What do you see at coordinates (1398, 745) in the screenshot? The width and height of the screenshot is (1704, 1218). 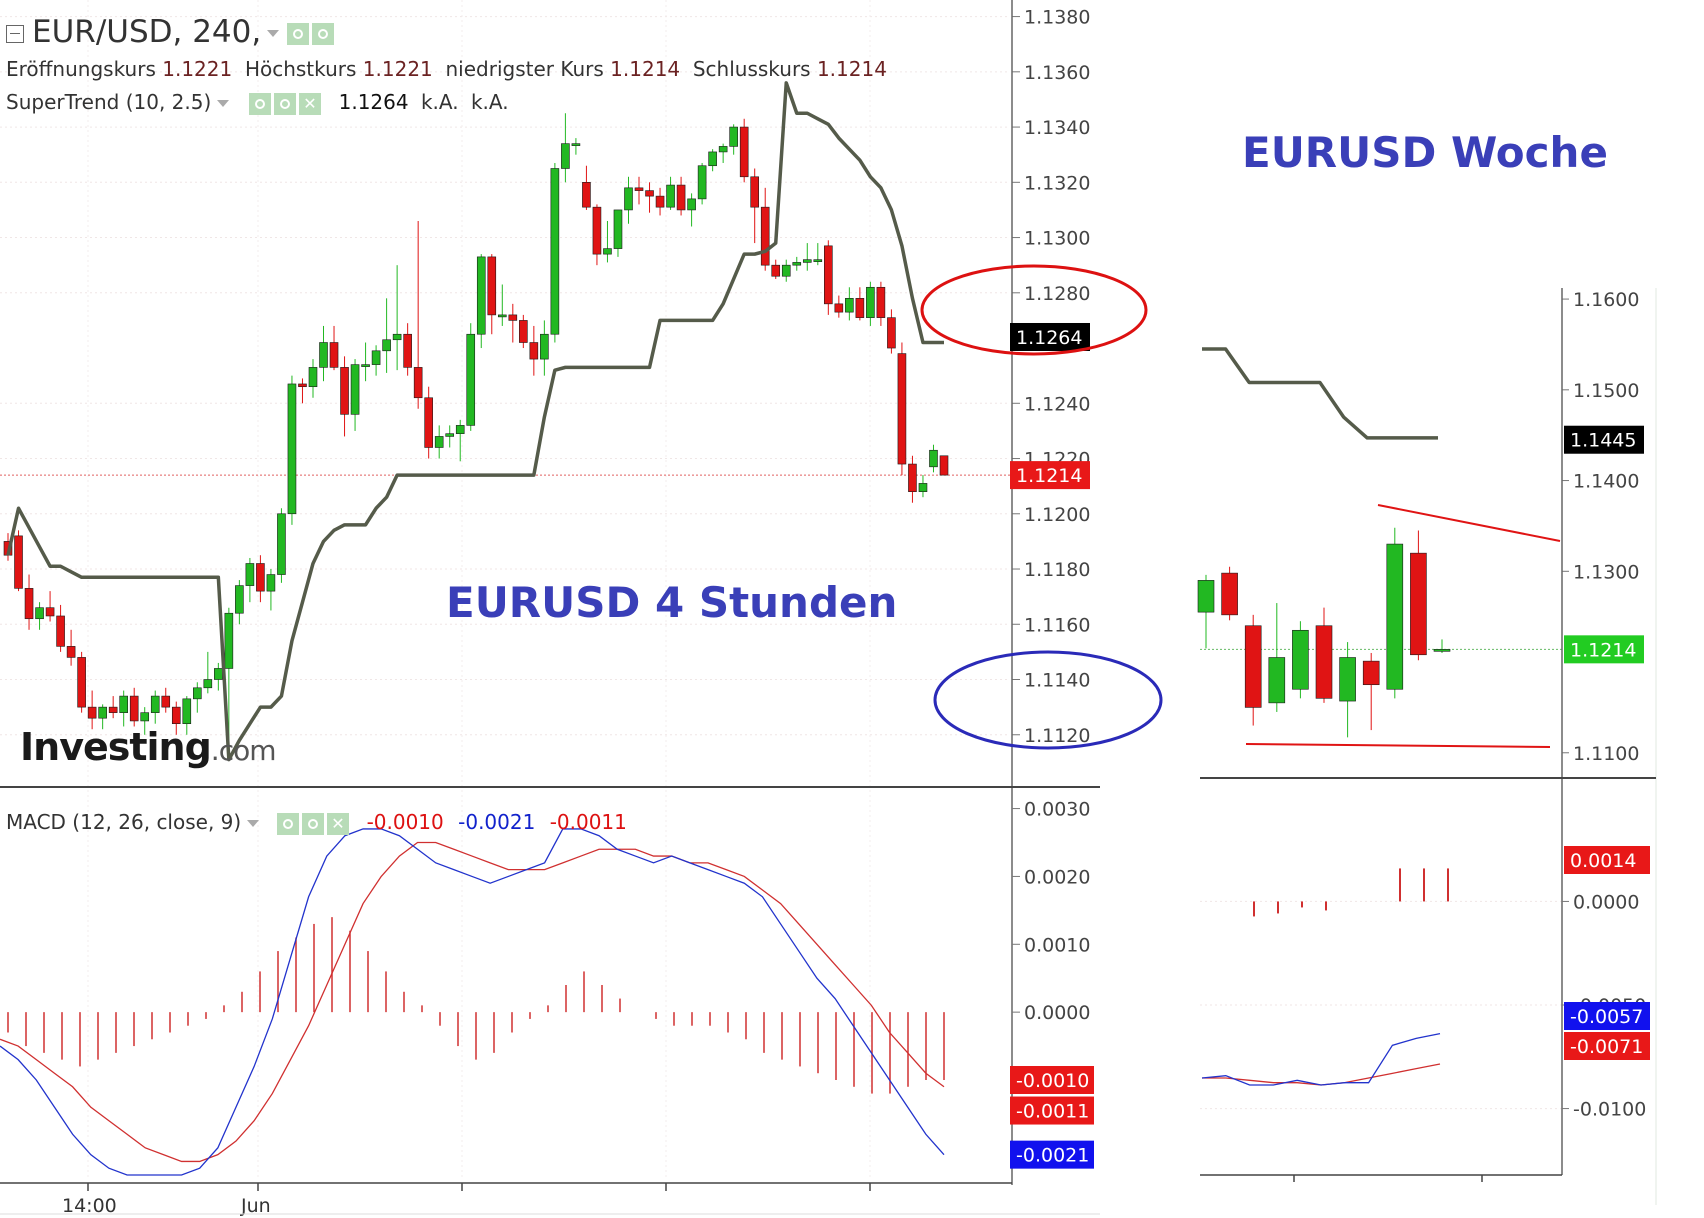 I see `trendline-lower` at bounding box center [1398, 745].